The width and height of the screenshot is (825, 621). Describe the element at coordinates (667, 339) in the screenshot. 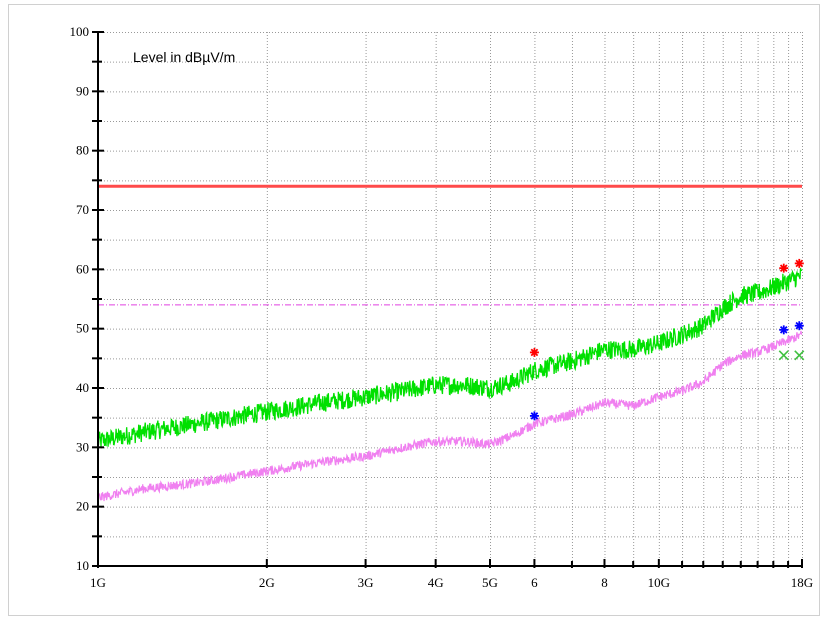

I see `peak-markers` at that location.